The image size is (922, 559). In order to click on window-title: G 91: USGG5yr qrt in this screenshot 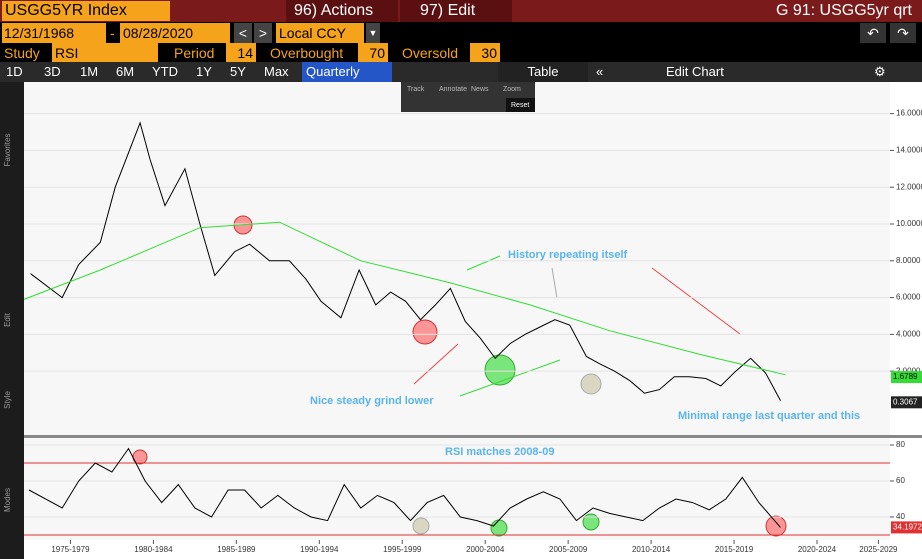, I will do `click(843, 10)`.